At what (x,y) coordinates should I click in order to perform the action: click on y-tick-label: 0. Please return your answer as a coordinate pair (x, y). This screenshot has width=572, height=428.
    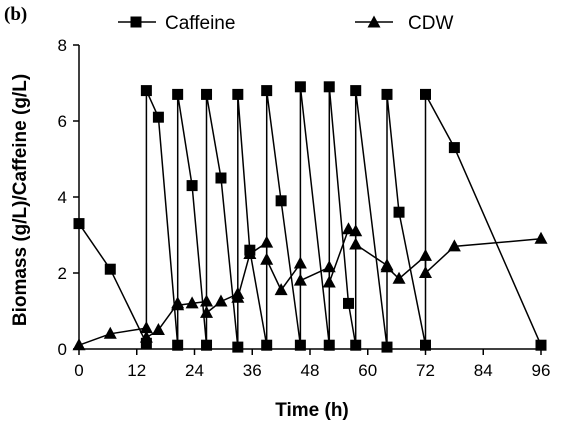
    Looking at the image, I should click on (62, 349).